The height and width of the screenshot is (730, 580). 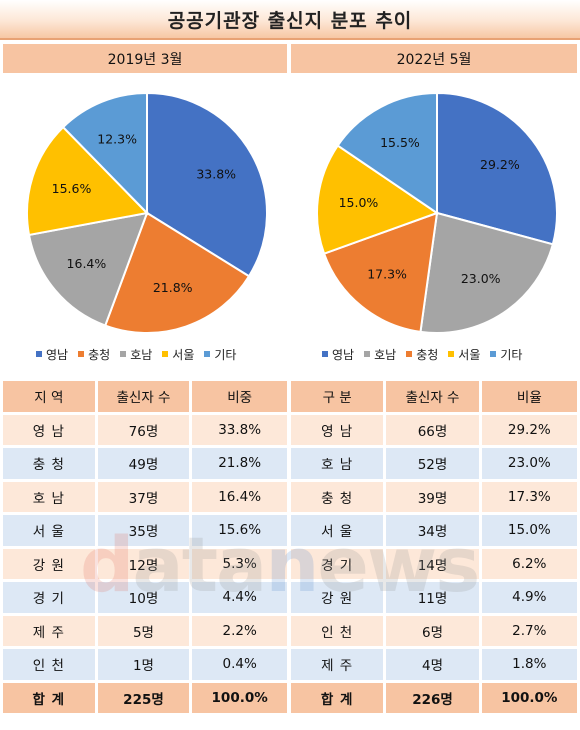 I want to click on share-cell: 0.4%, so click(x=239, y=664).